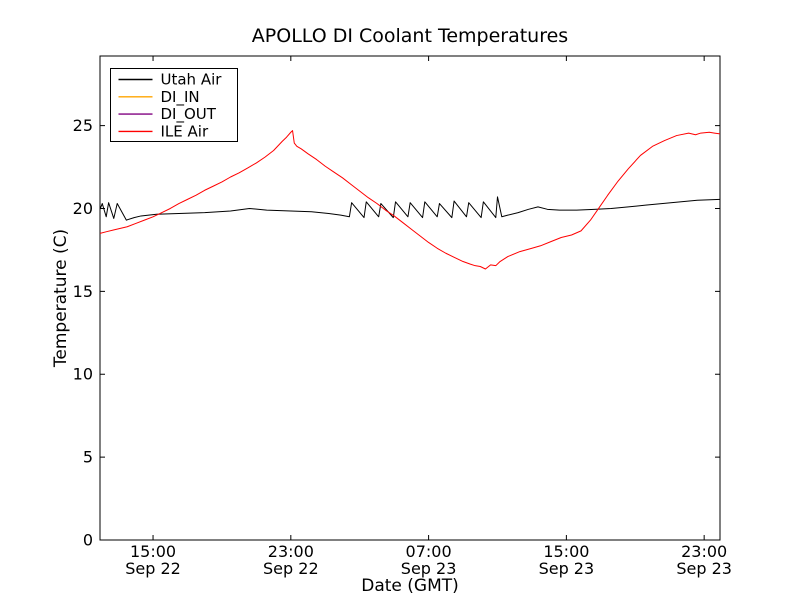 The width and height of the screenshot is (800, 600). I want to click on x-tick-label-time: 07:00, so click(429, 551).